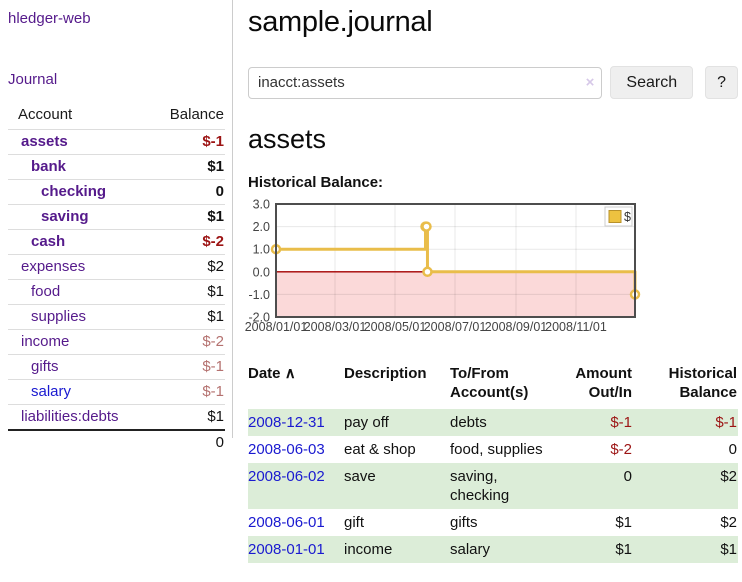 This screenshot has width=742, height=582. What do you see at coordinates (286, 522) in the screenshot?
I see `register-date-link: 2008-06-01` at bounding box center [286, 522].